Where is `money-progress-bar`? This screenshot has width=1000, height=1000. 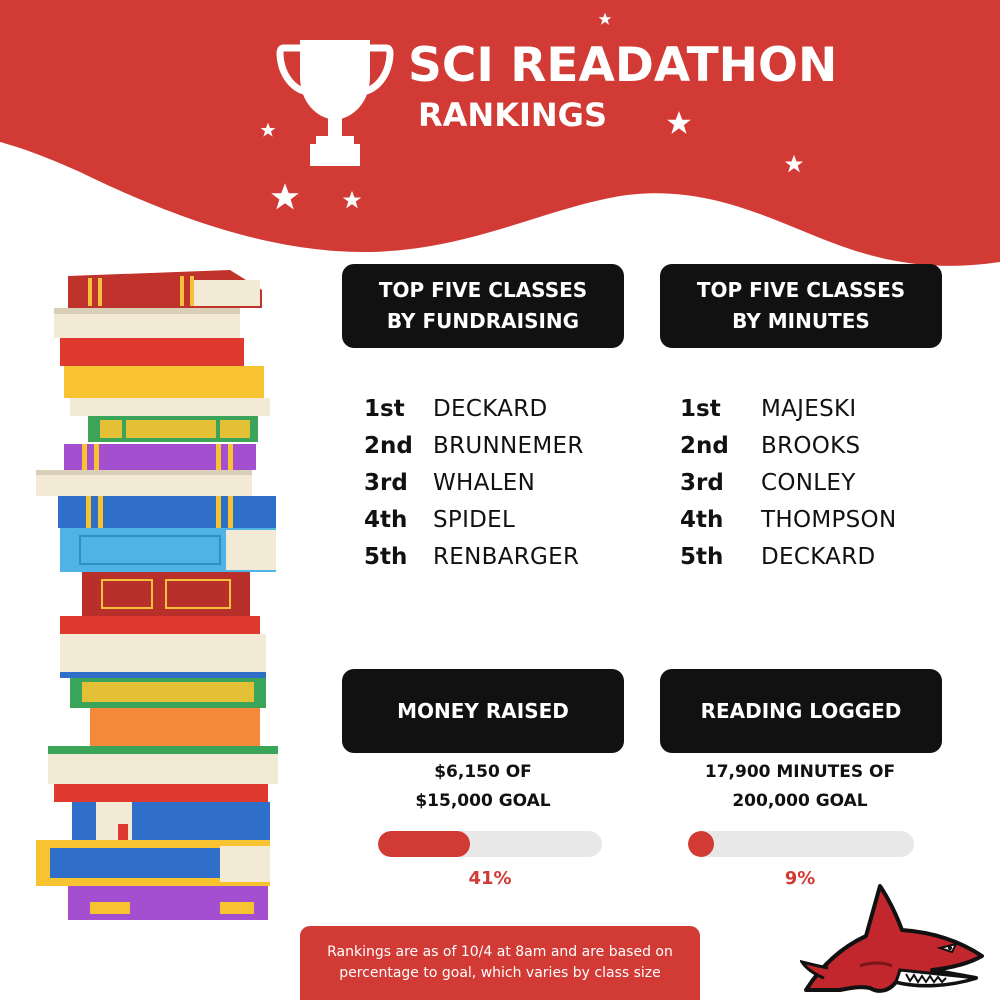
money-progress-bar is located at coordinates (490, 844).